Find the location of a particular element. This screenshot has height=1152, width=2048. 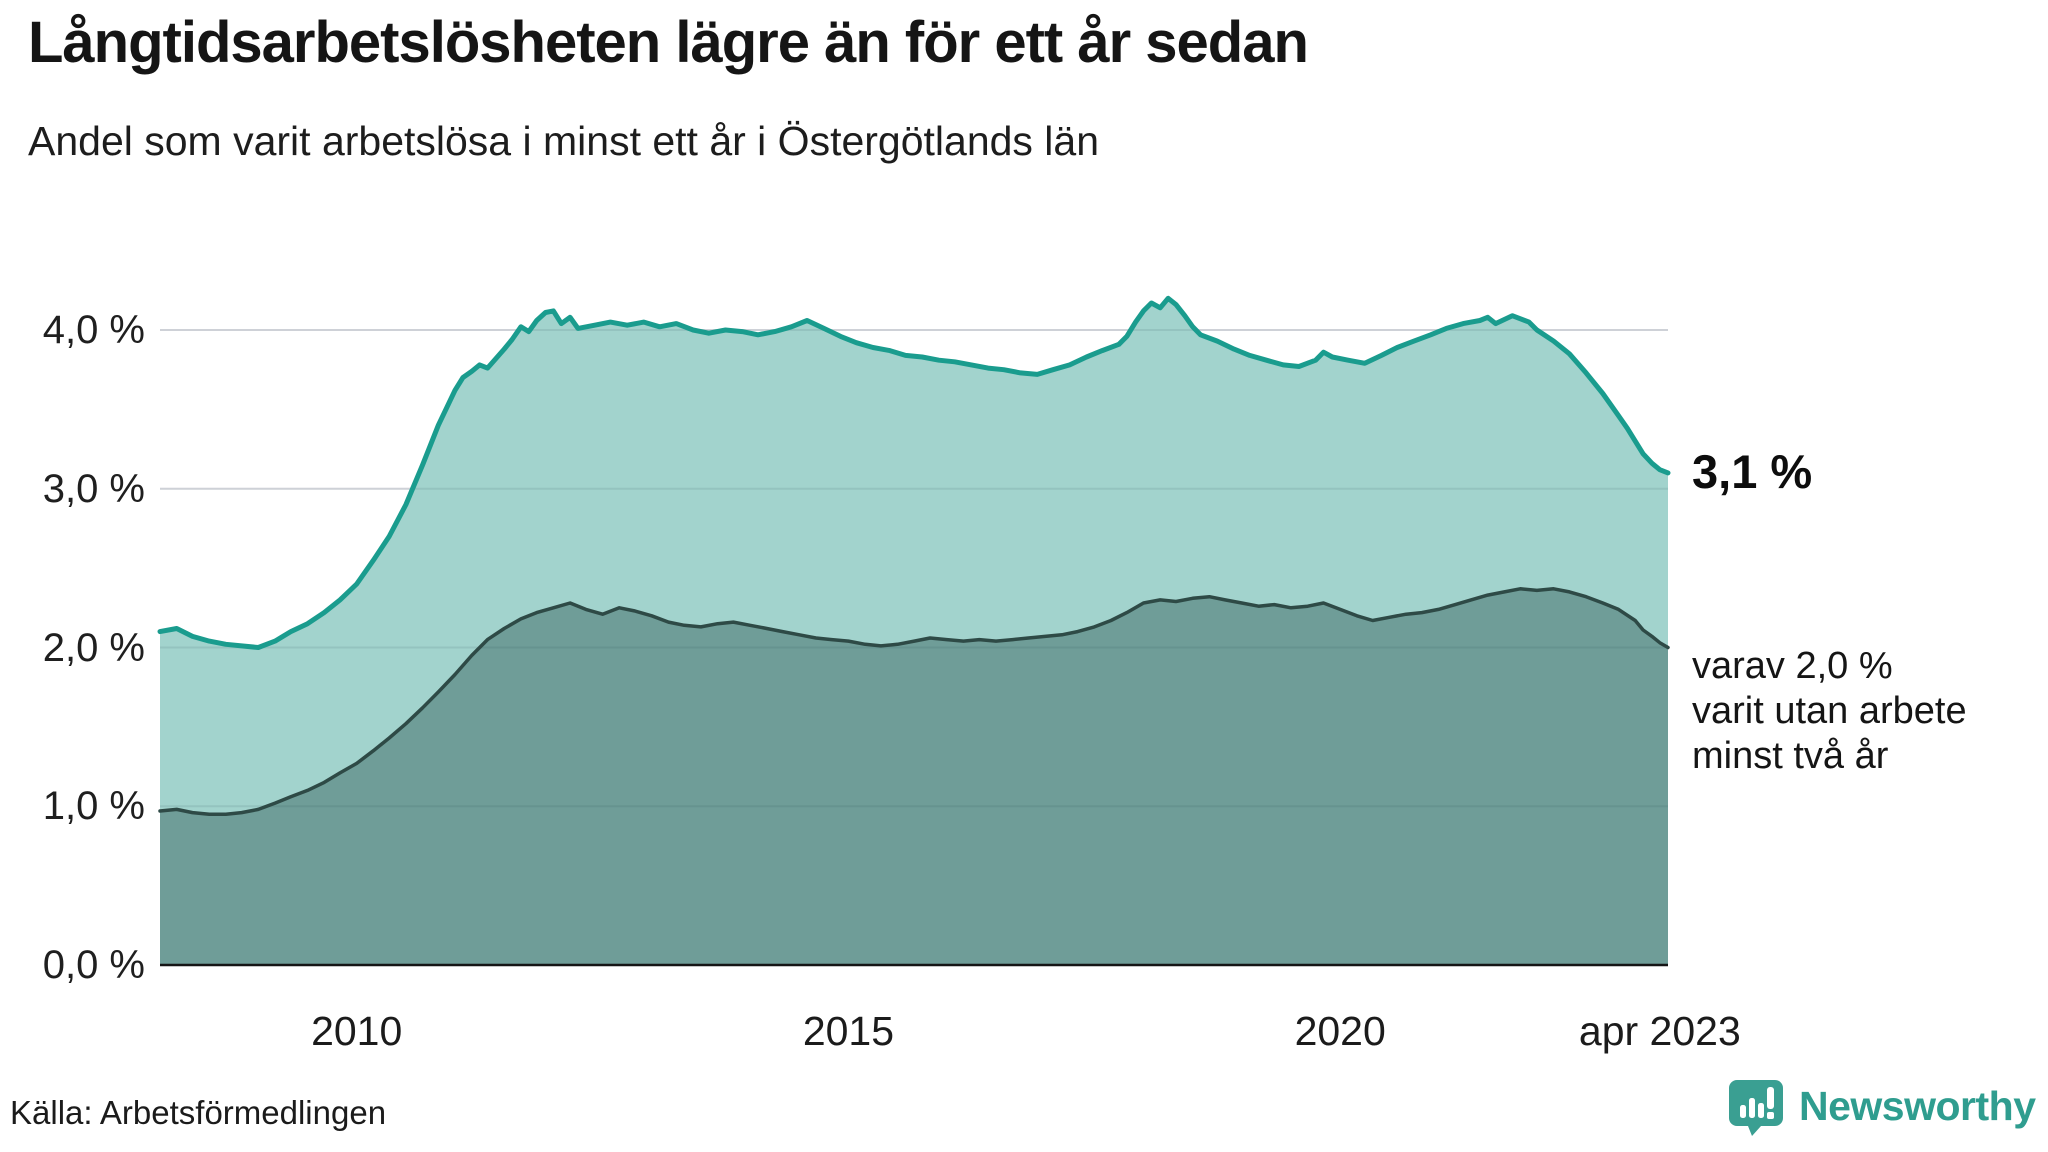

newsworthy-icon is located at coordinates (1756, 1108).